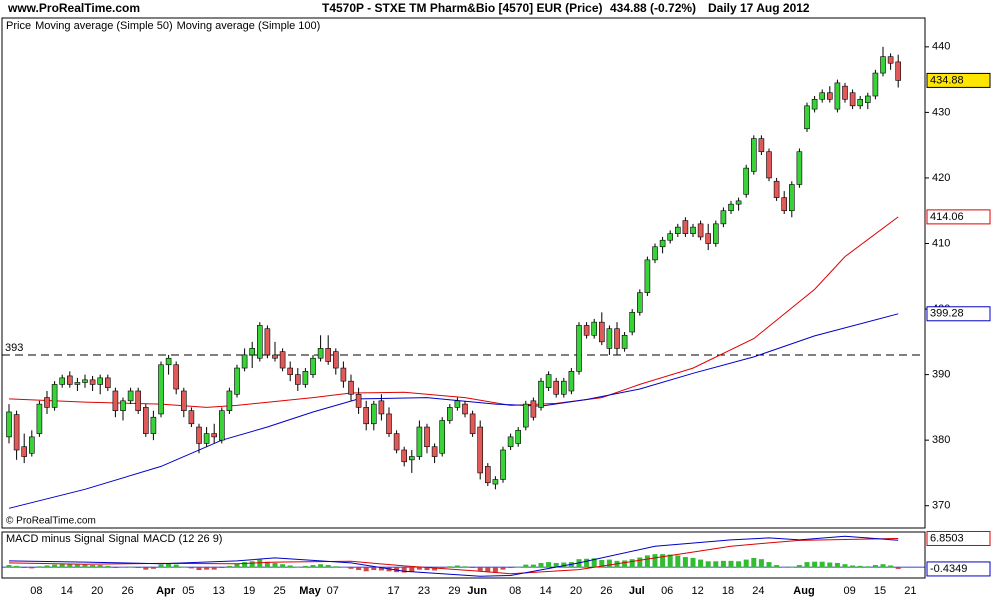 This screenshot has height=600, width=1000. Describe the element at coordinates (219, 591) in the screenshot. I see `x-tick-label: 13` at that location.